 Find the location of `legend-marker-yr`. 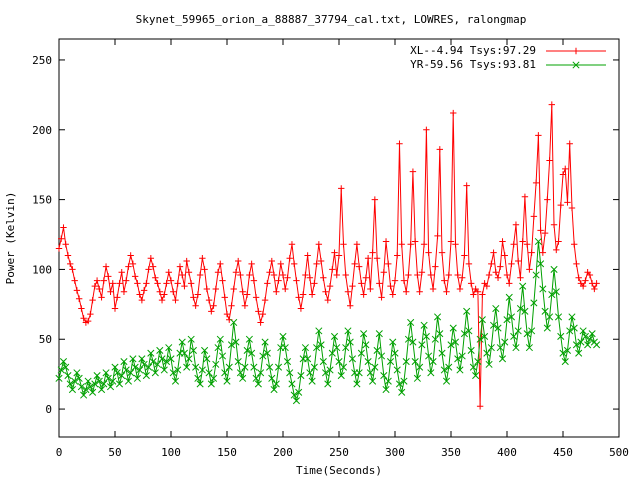

legend-marker-yr is located at coordinates (576, 65).